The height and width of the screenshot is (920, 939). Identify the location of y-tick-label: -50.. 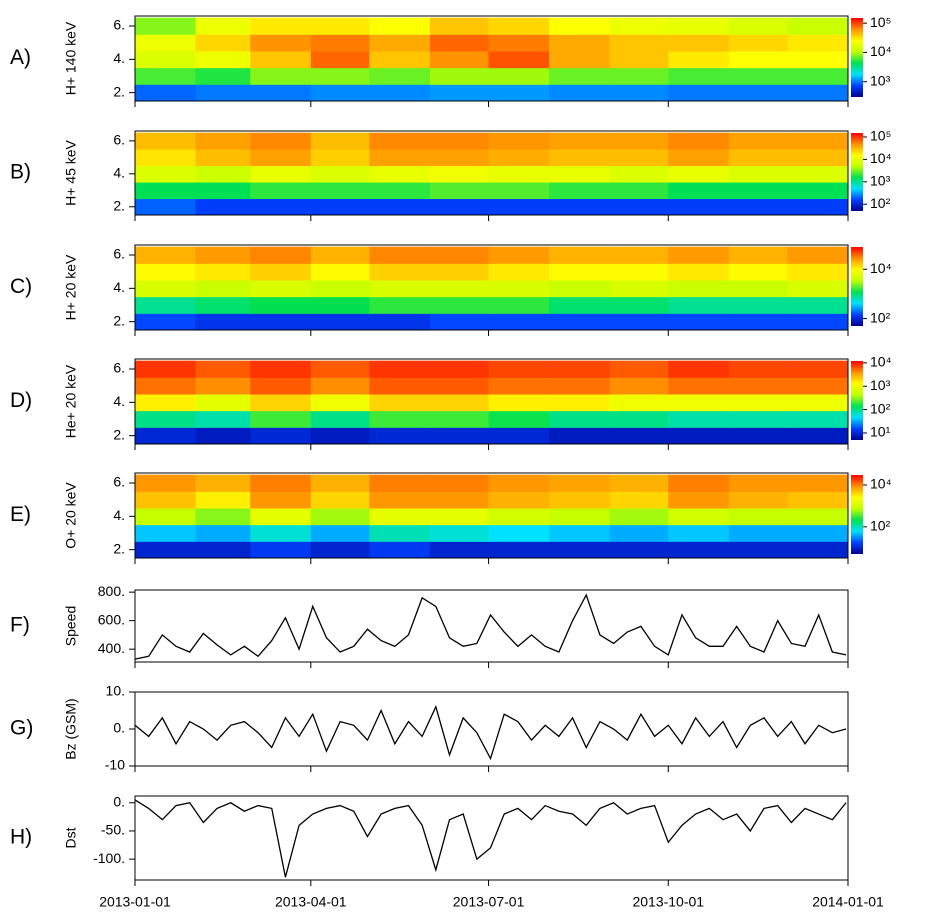
(113, 830).